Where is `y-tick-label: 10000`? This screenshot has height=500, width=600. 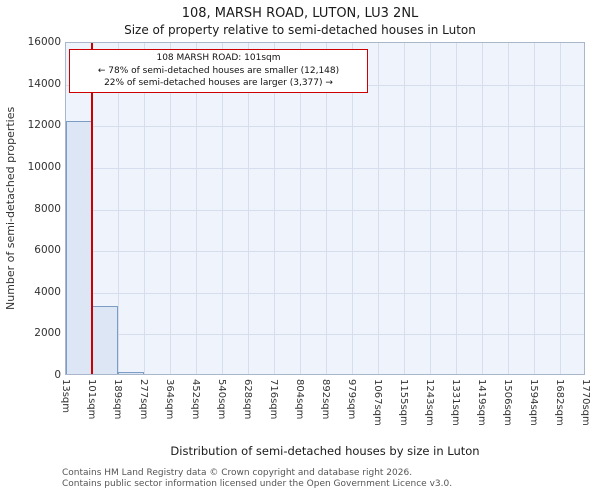 y-tick-label: 10000 is located at coordinates (44, 166).